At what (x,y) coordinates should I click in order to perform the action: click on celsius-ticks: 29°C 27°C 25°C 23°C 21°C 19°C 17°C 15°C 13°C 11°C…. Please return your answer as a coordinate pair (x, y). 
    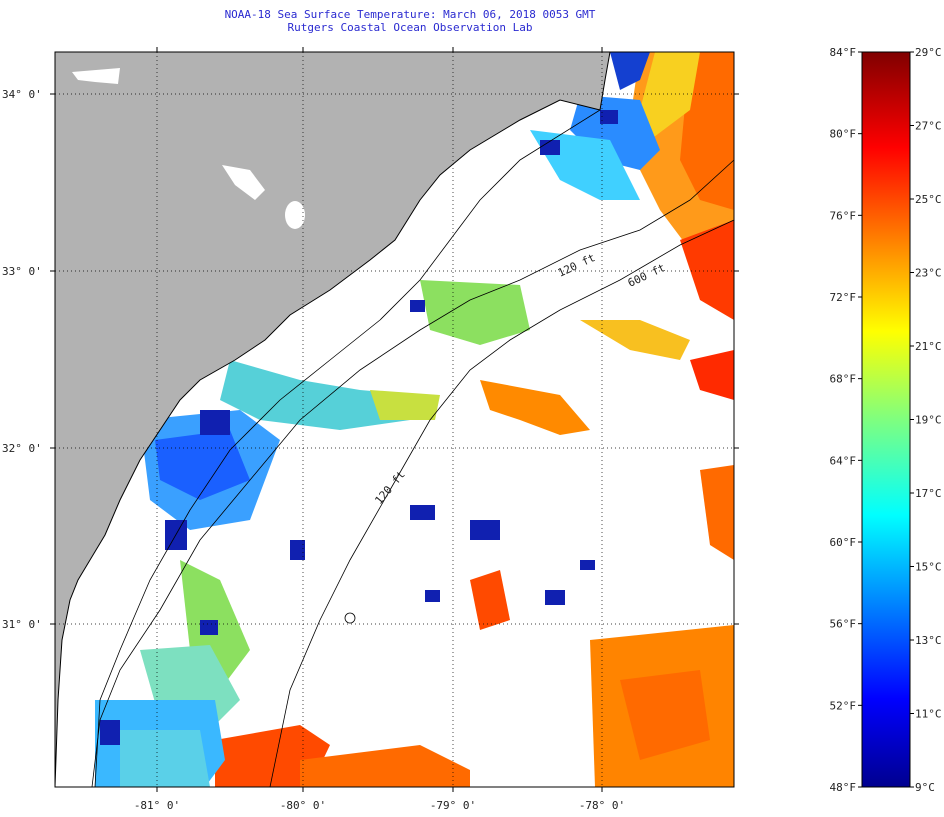
    Looking at the image, I should click on (926, 420).